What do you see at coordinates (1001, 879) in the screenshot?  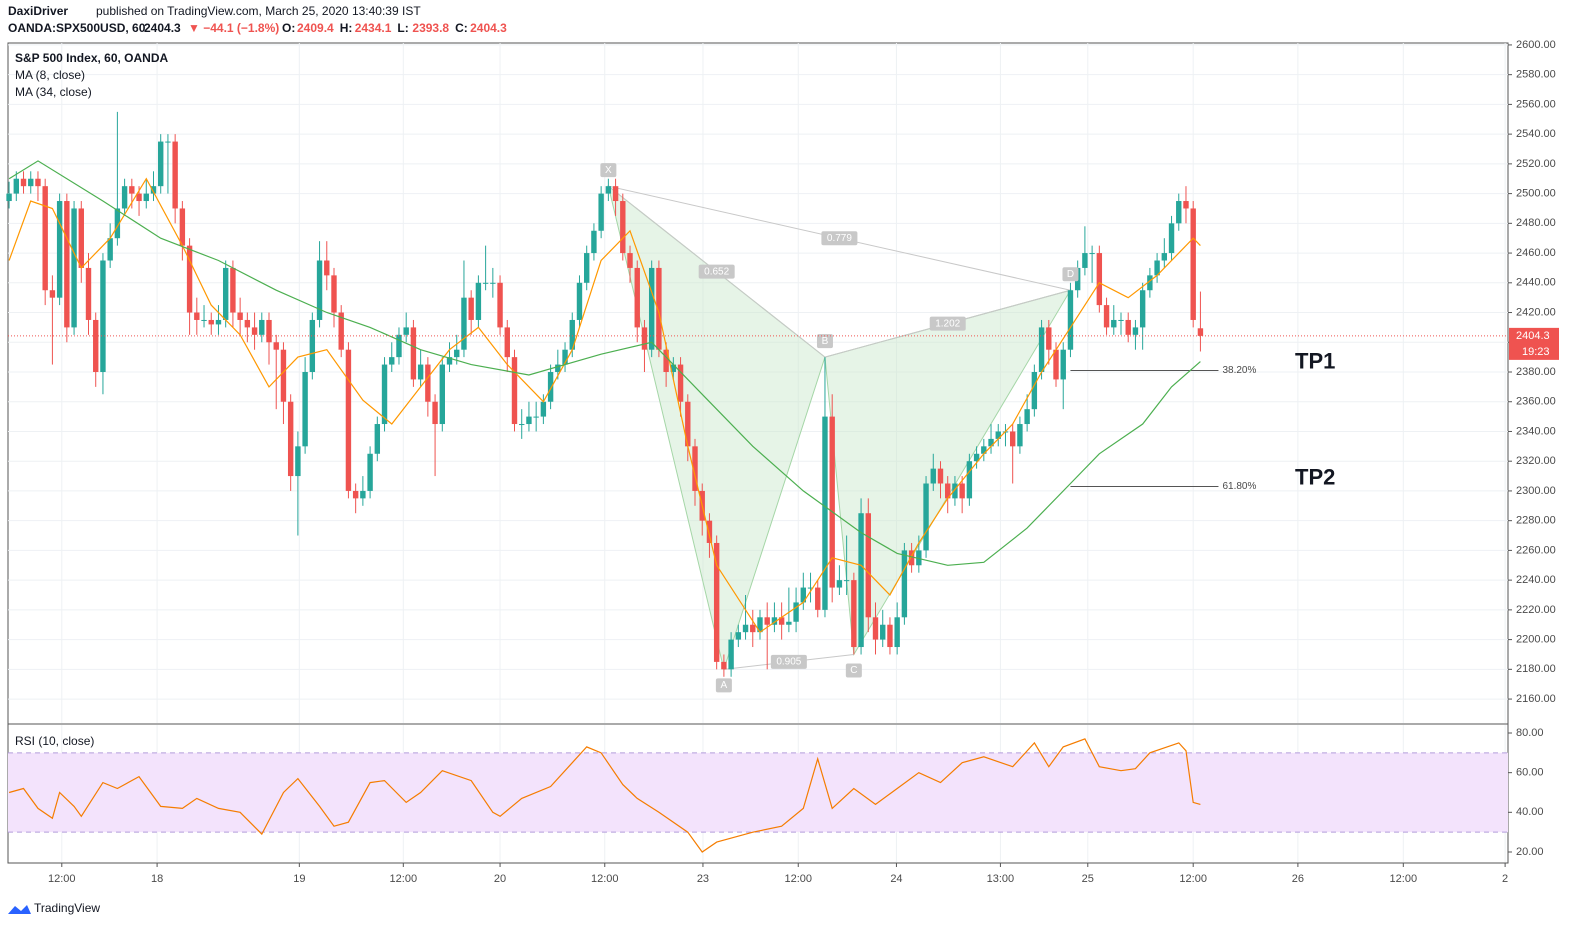 I see `x-tick-label: 13:00` at bounding box center [1001, 879].